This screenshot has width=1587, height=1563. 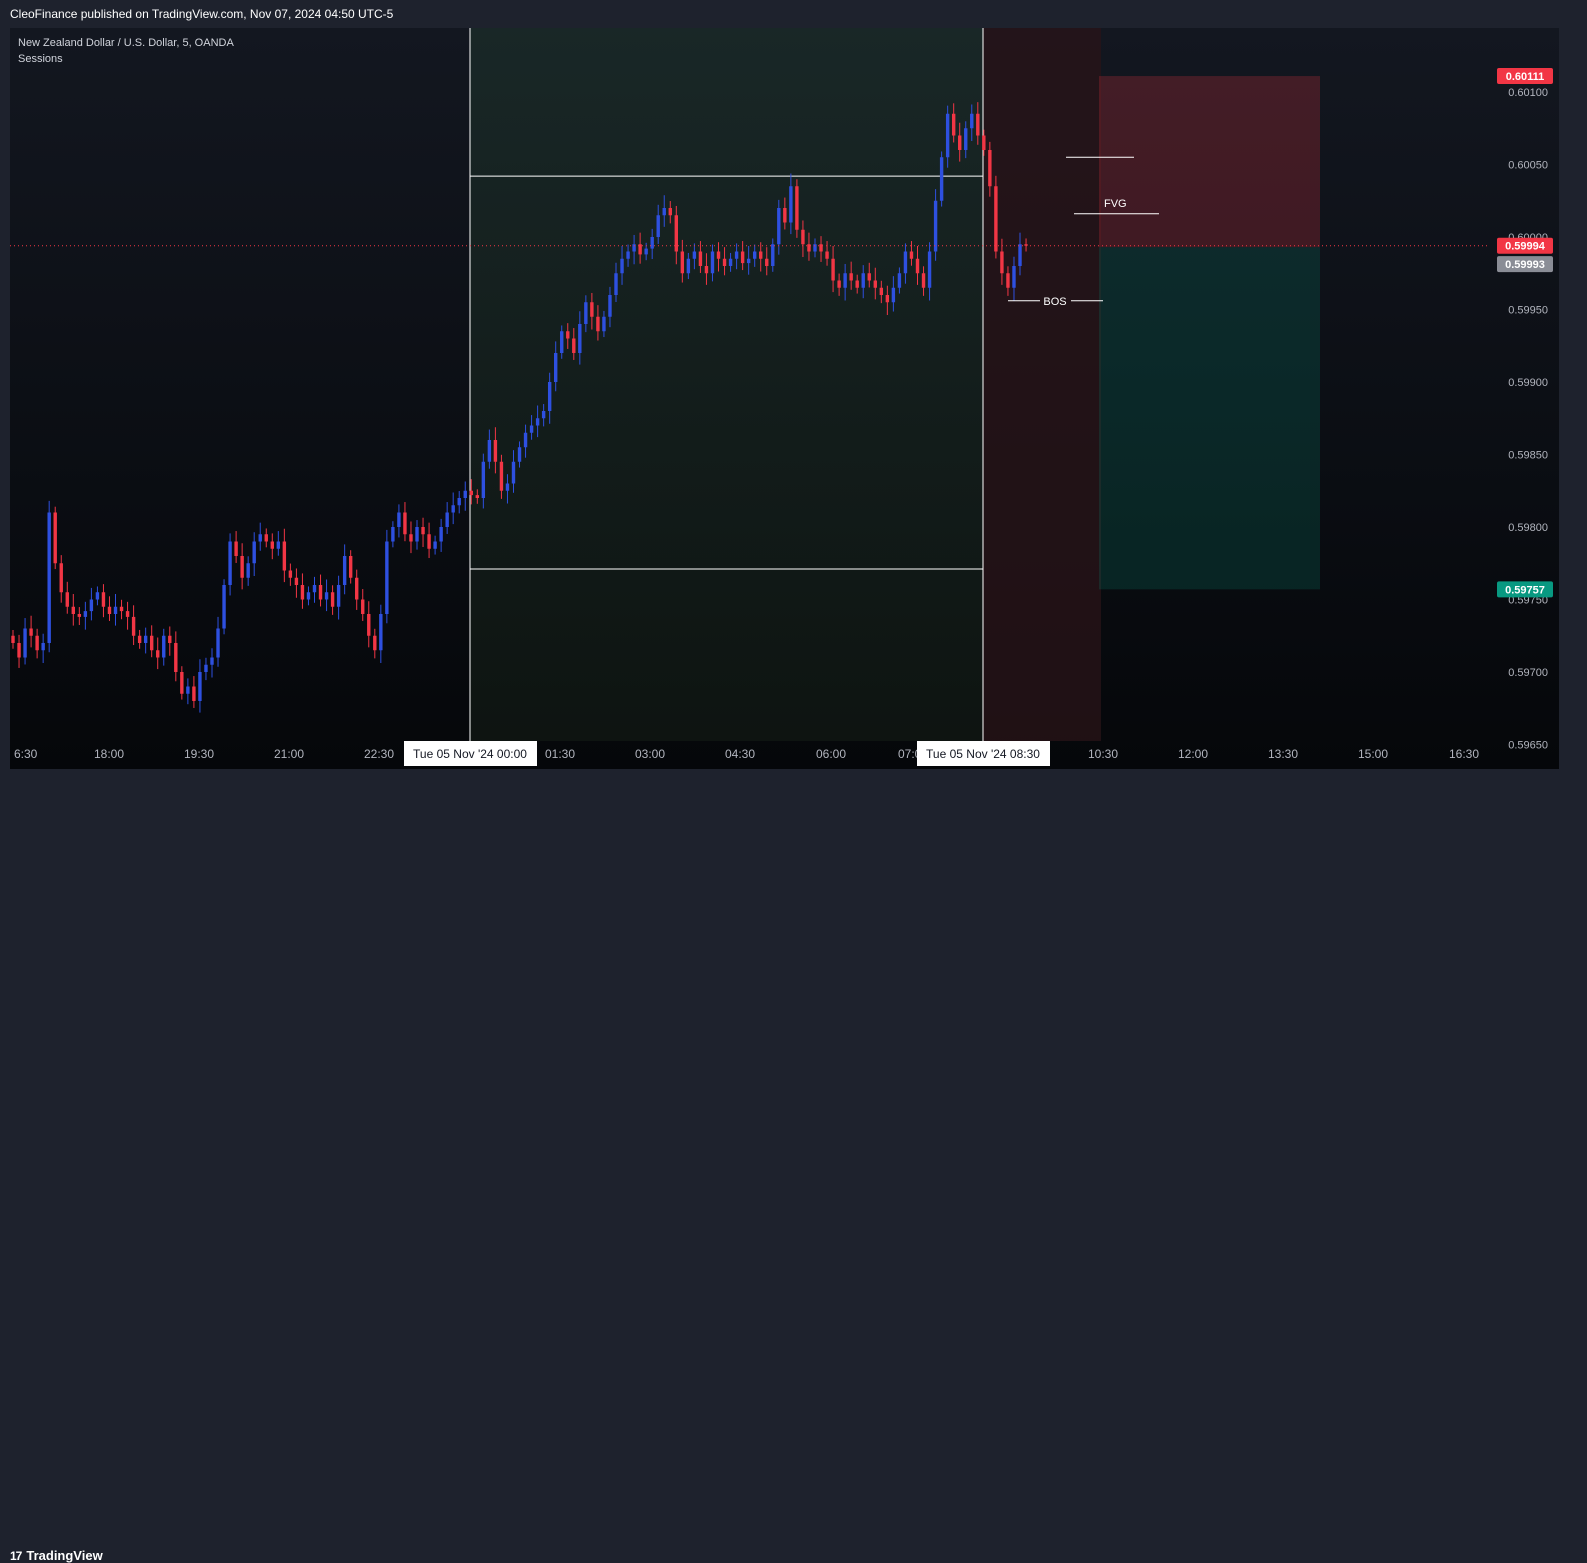 I want to click on x-tick-label: 19:30, so click(x=199, y=754).